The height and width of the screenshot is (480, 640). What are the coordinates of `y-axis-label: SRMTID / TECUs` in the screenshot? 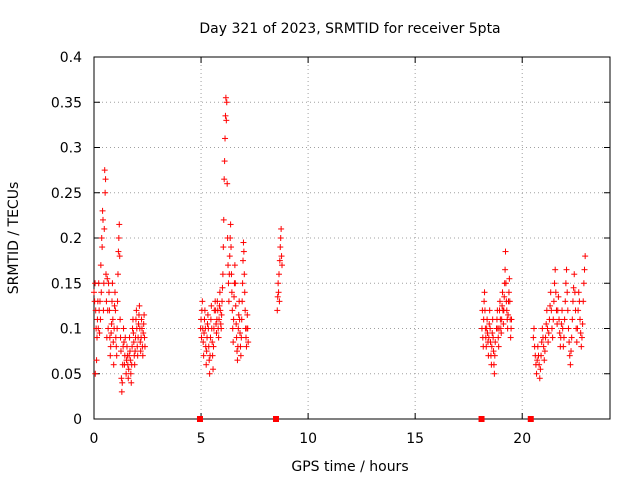 It's located at (14, 238).